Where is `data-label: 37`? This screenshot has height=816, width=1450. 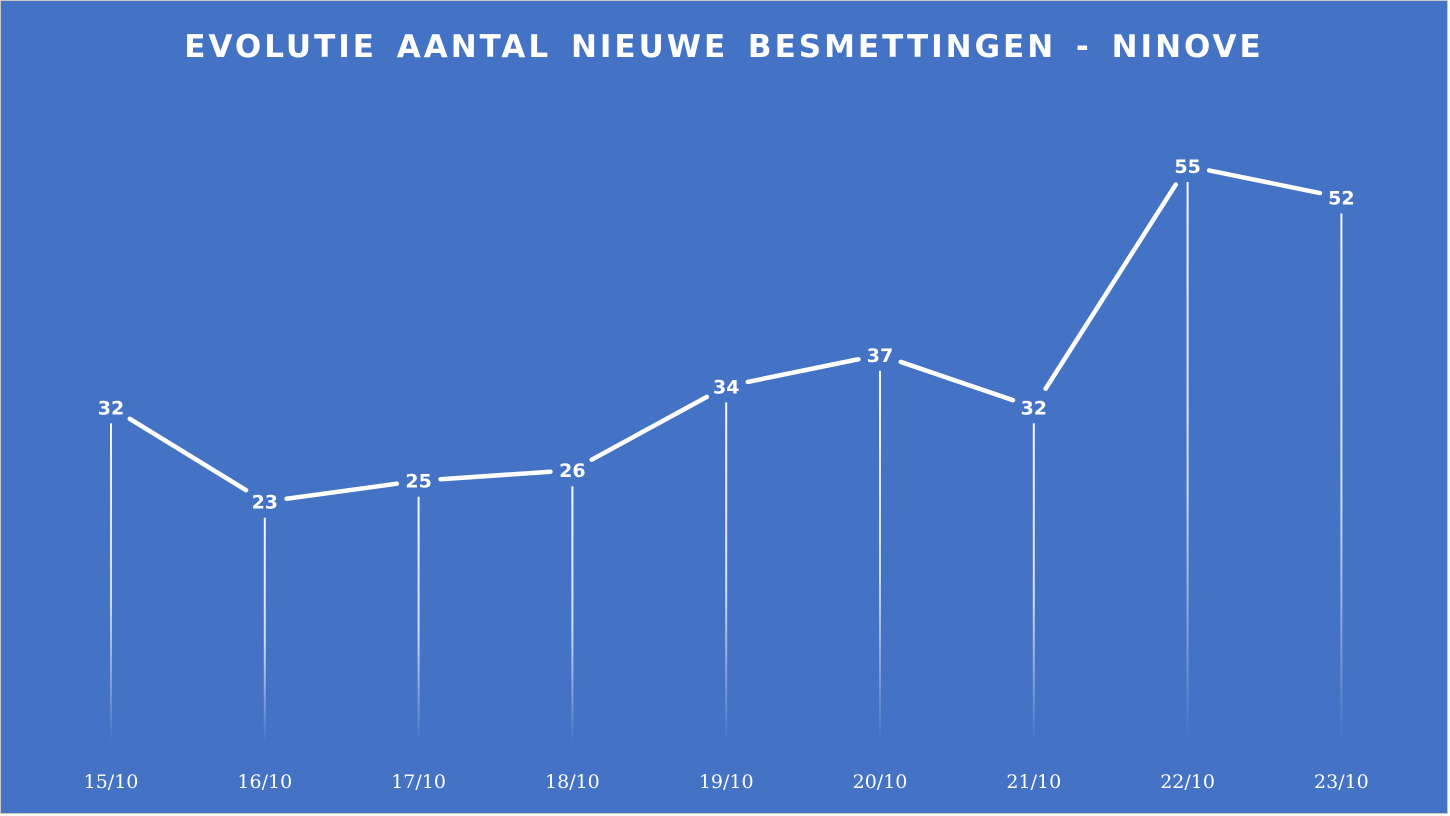
data-label: 37 is located at coordinates (880, 356).